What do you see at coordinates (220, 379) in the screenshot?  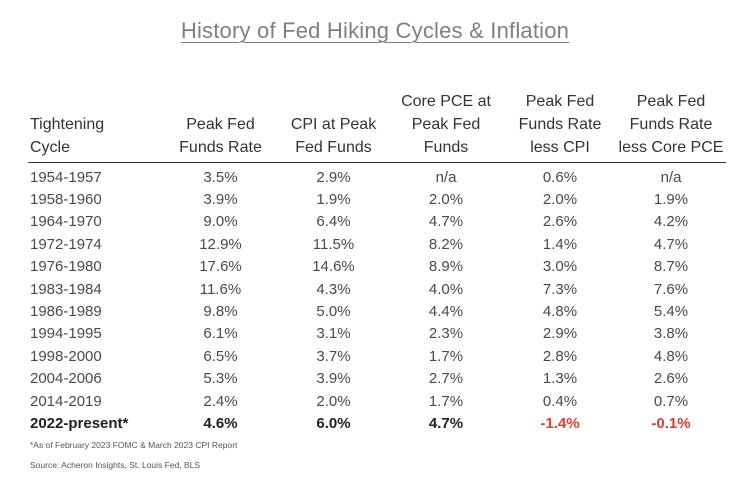 I see `cell-peak-rate: 5.3%` at bounding box center [220, 379].